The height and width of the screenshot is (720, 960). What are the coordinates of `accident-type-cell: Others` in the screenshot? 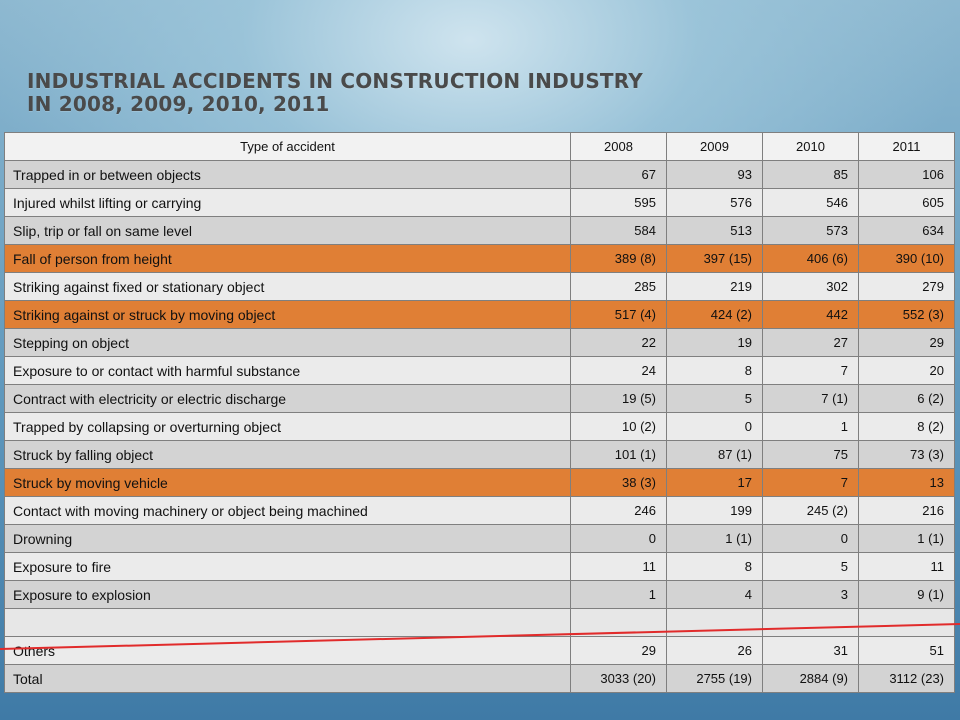 It's located at (287, 650).